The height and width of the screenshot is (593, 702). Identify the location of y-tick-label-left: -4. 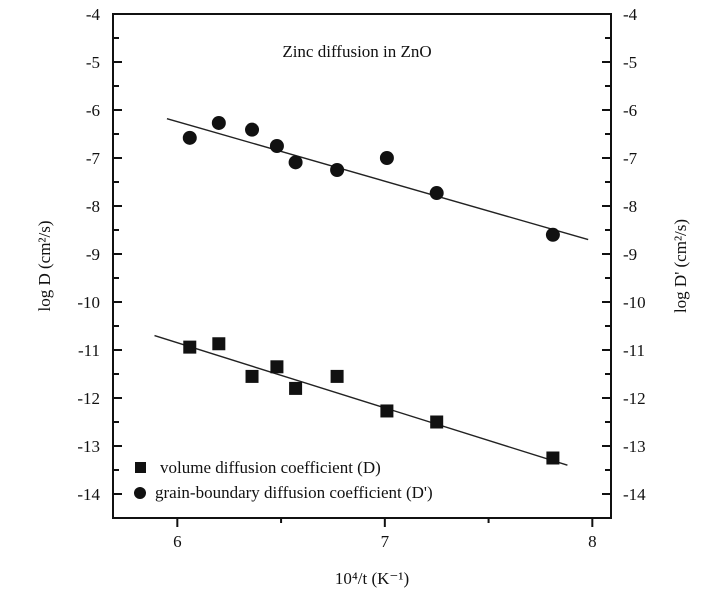
(93, 14).